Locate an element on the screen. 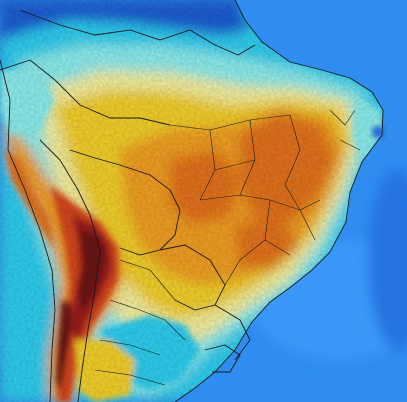  border-chile-argentina is located at coordinates (89, 308).